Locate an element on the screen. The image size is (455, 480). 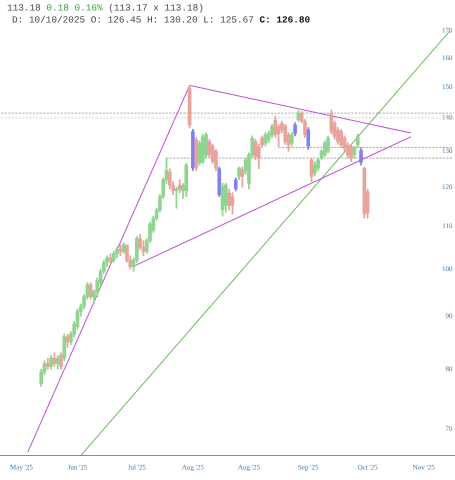
text: (113.17 x 113.18) is located at coordinates (156, 8).